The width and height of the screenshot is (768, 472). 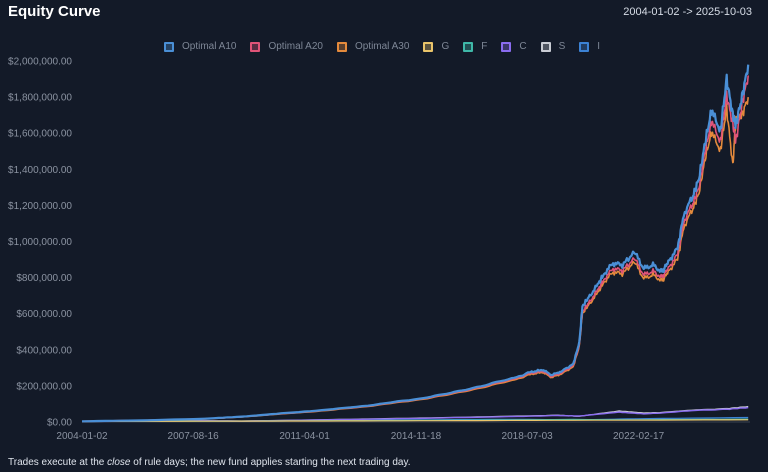 What do you see at coordinates (415, 421) in the screenshot?
I see `series-line-g` at bounding box center [415, 421].